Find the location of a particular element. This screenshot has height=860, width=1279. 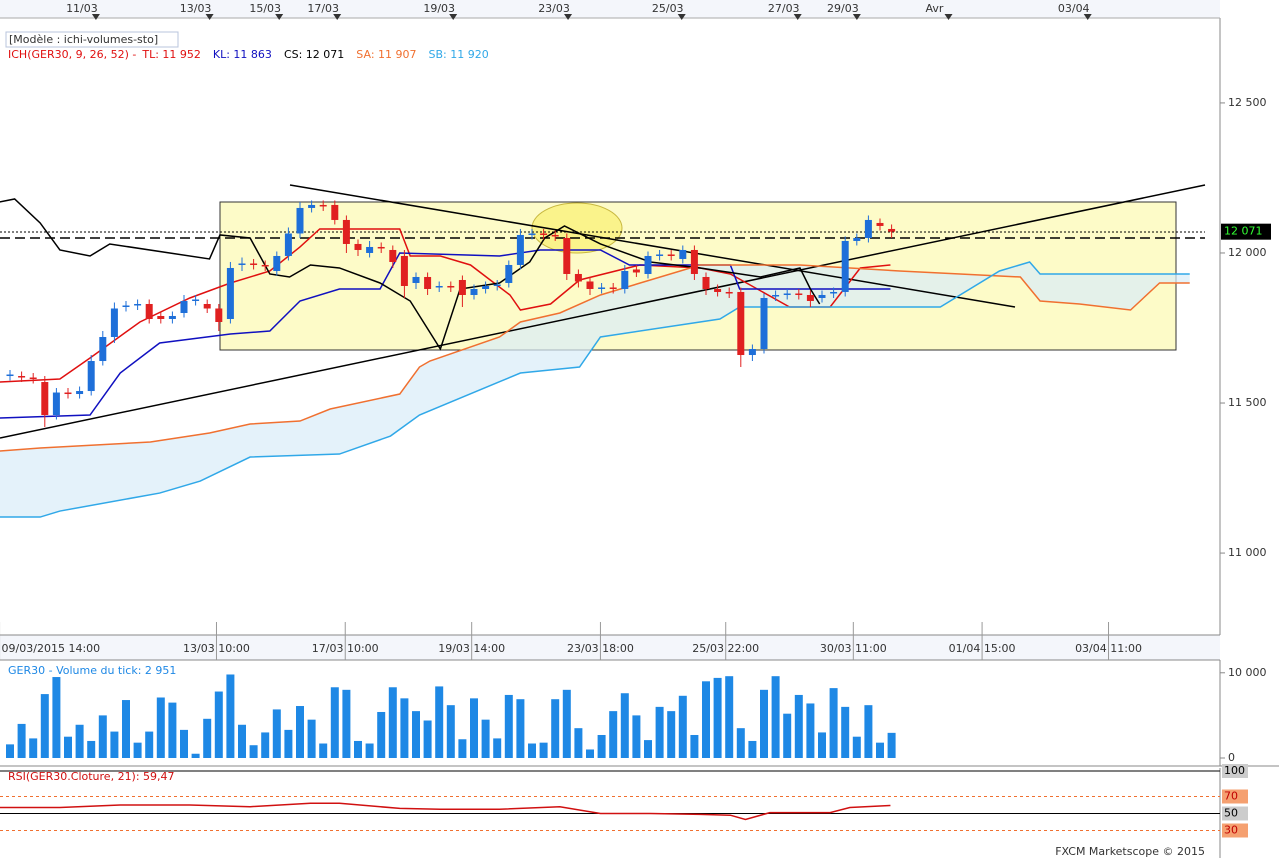

bottom-date-strip is located at coordinates (610, 647).